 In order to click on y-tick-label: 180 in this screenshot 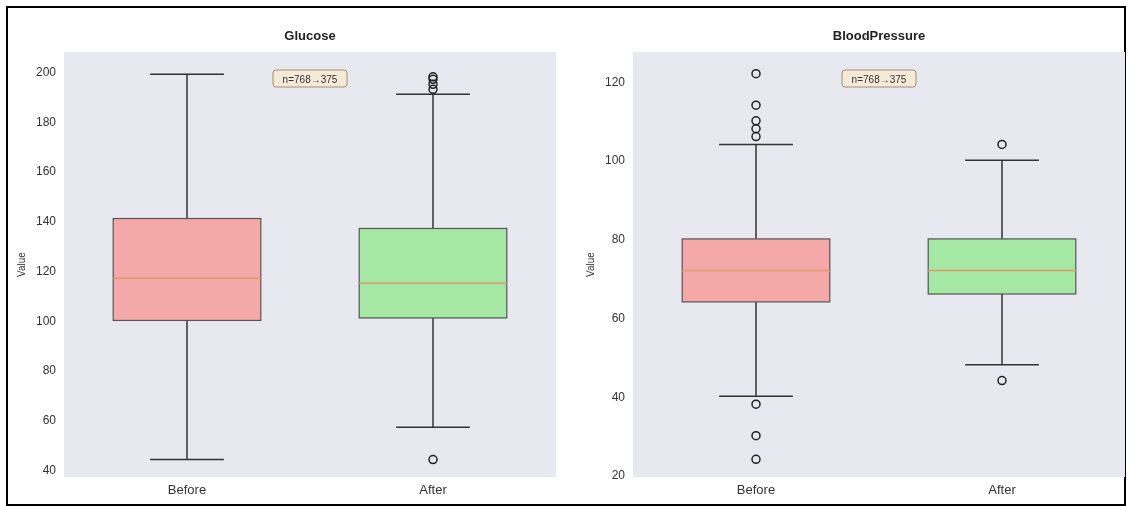, I will do `click(46, 121)`.